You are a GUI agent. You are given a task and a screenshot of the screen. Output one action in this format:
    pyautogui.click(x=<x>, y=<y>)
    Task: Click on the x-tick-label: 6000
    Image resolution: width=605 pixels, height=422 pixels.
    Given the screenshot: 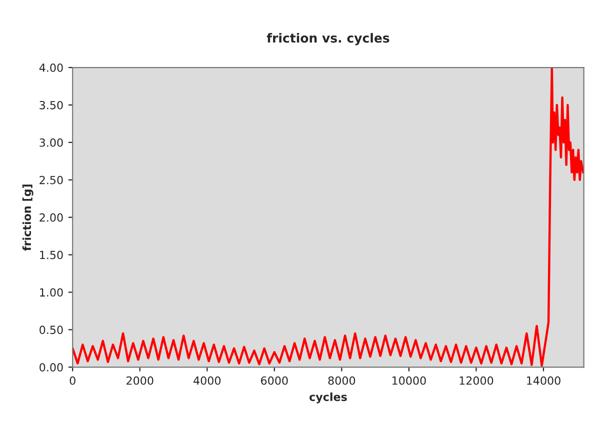 What is the action you would take?
    pyautogui.click(x=274, y=380)
    